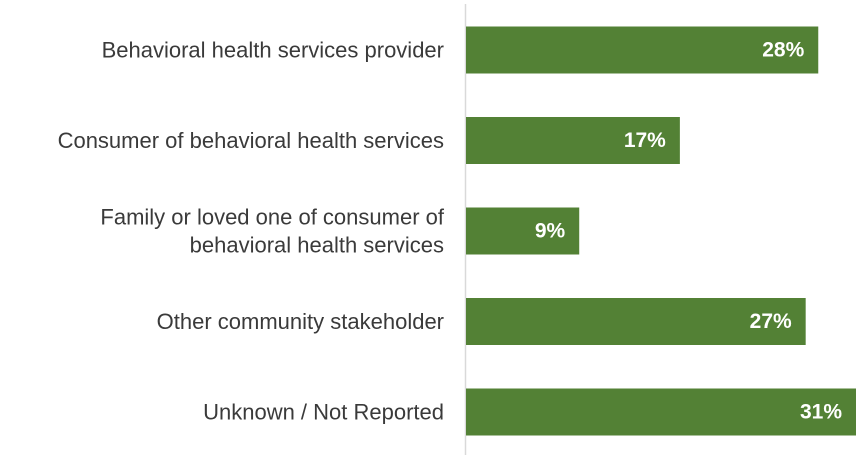 The image size is (858, 455). What do you see at coordinates (783, 50) in the screenshot?
I see `bar-value-label-0: 28%` at bounding box center [783, 50].